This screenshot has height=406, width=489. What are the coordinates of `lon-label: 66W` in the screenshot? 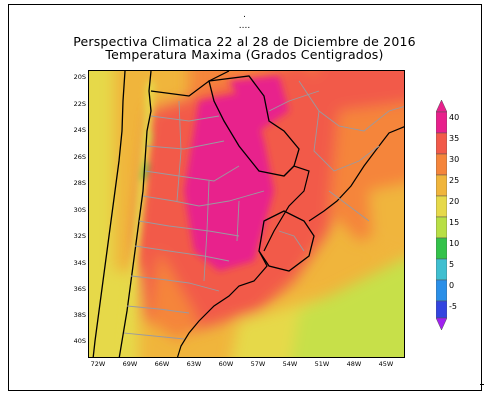 It's located at (162, 364).